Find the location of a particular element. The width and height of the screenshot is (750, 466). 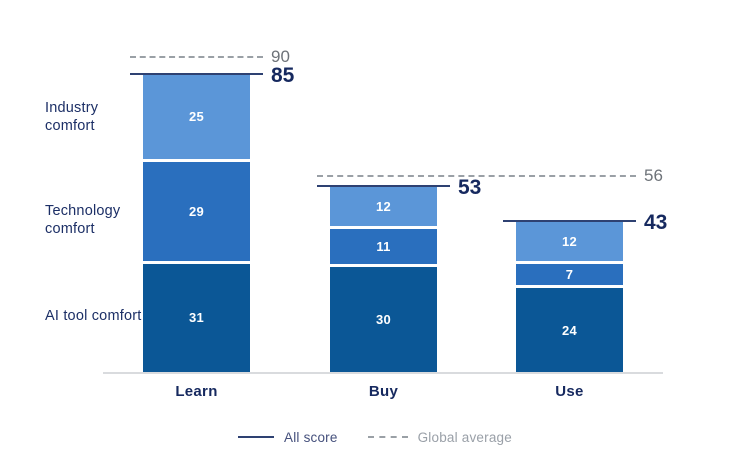

segment-value-label: 11 is located at coordinates (383, 246).